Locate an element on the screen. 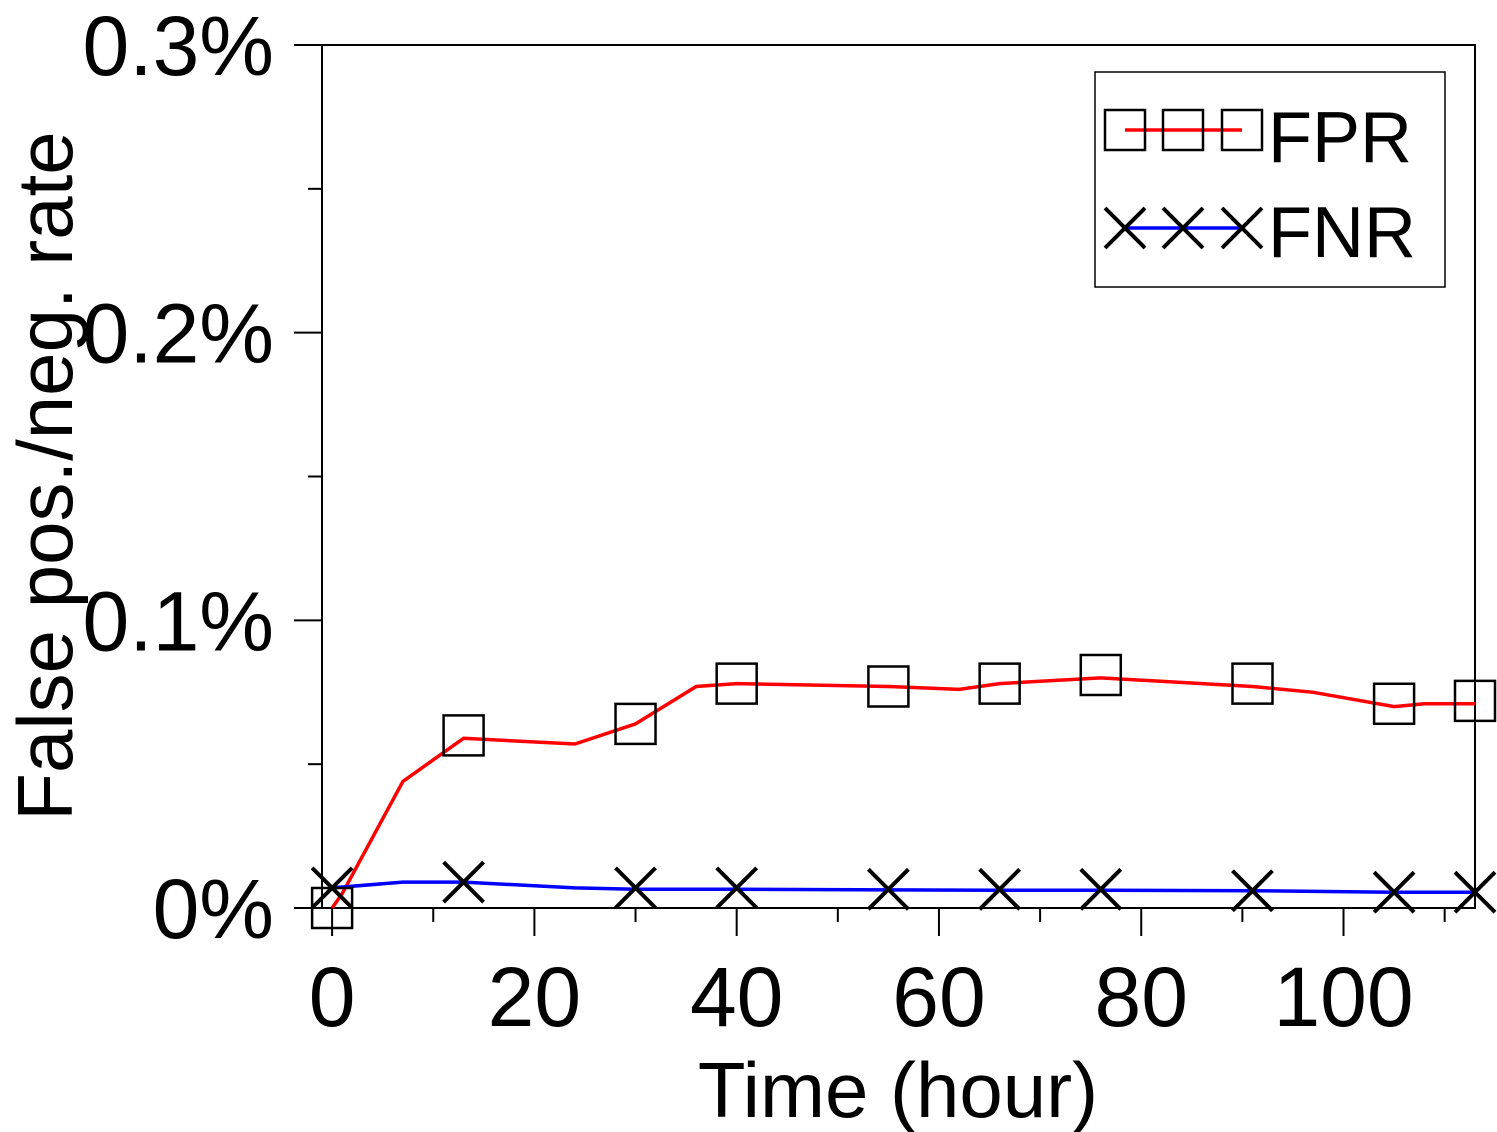 Image resolution: width=1497 pixels, height=1132 pixels. legend: FPR FNR is located at coordinates (1270, 179).